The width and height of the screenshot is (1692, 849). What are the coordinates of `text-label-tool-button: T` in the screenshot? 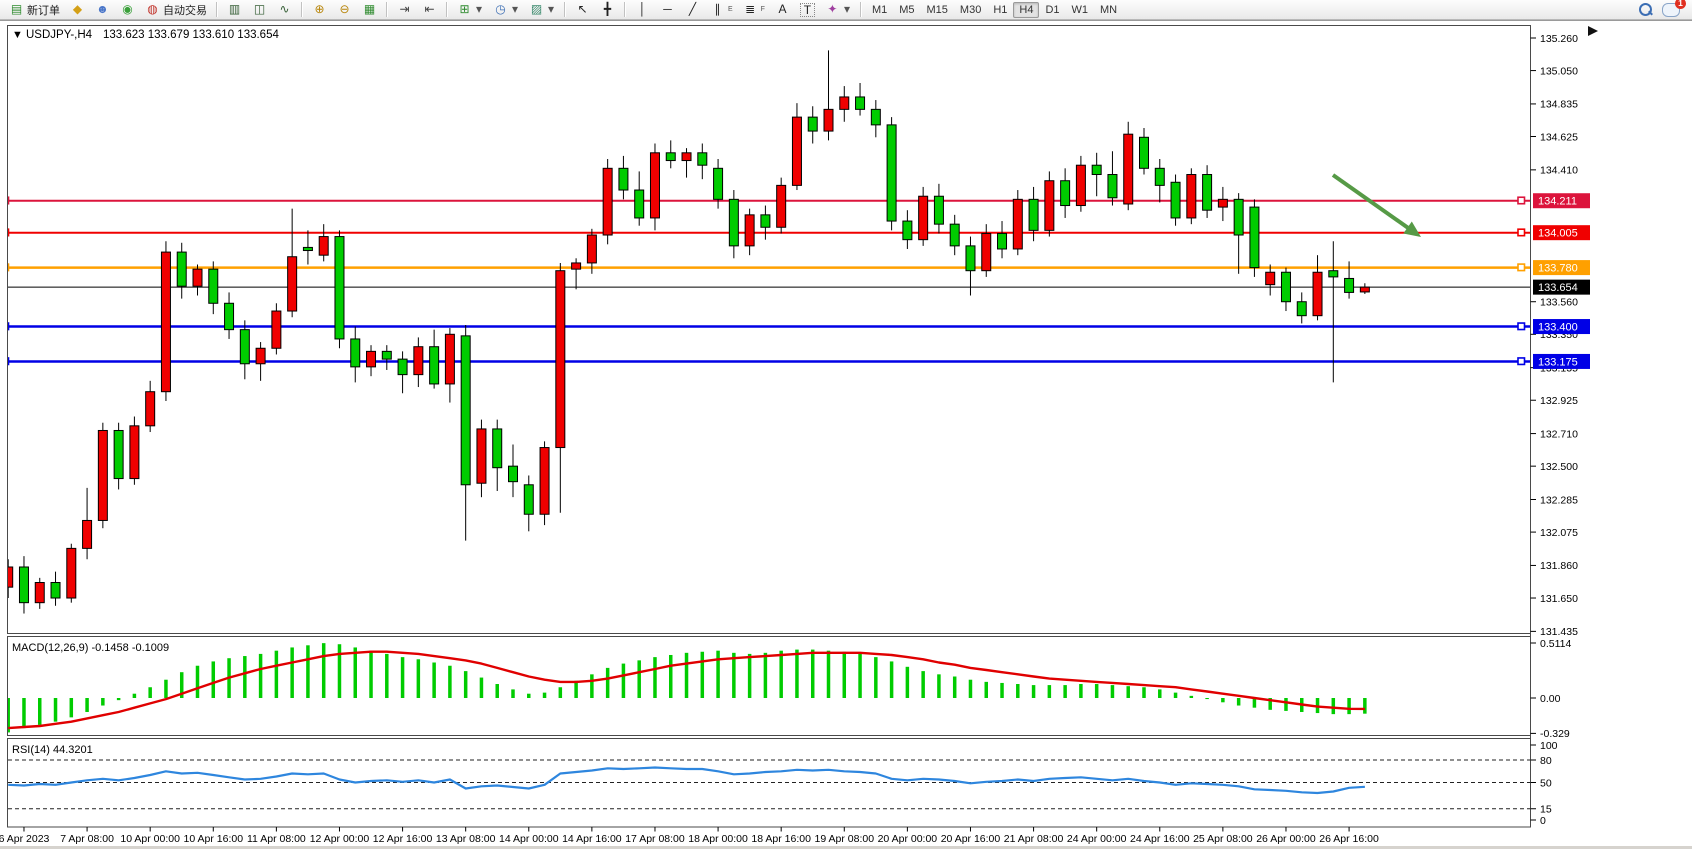 It's located at (807, 10).